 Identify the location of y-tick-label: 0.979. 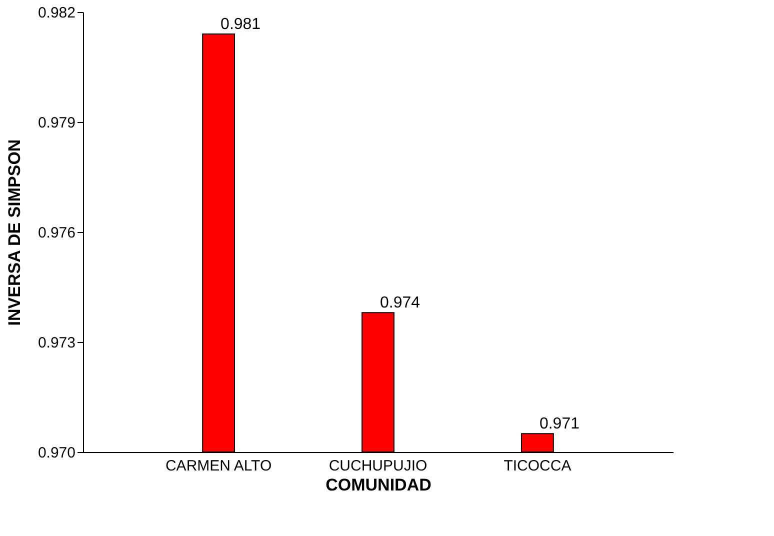
(57, 123).